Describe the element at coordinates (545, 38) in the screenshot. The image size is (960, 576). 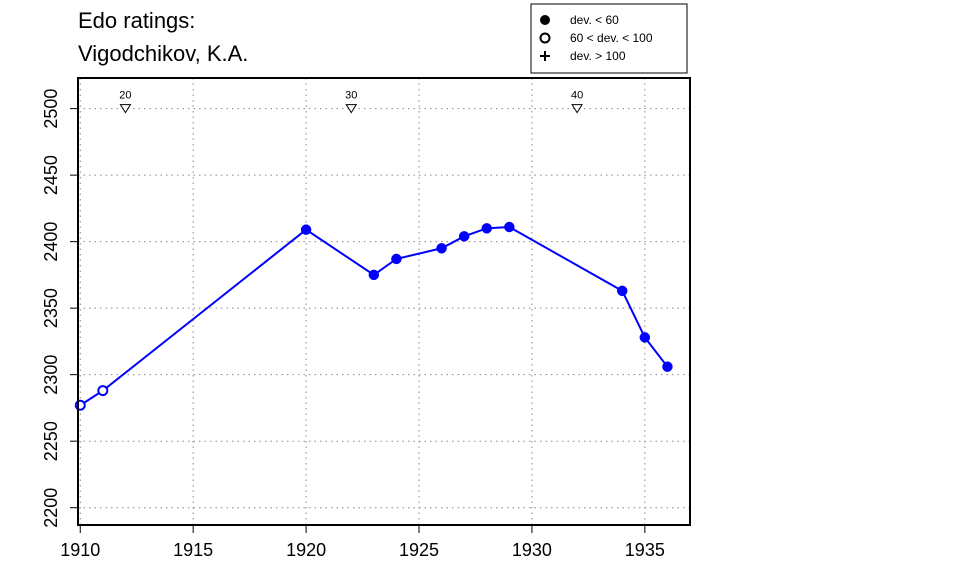
I see `legend-symbol-open-circle` at that location.